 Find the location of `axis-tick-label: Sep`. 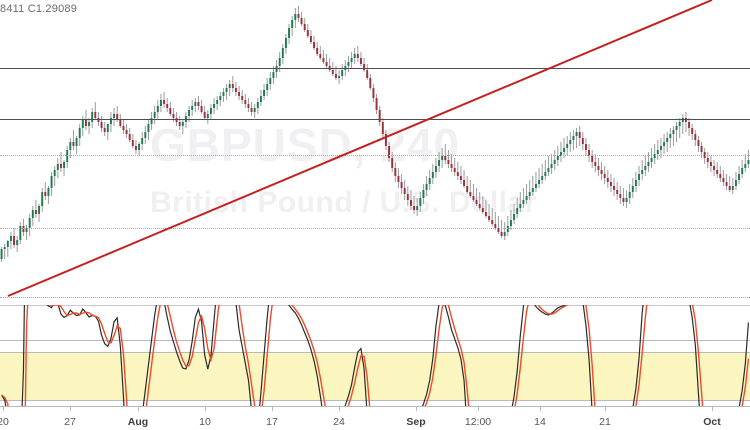

axis-tick-label: Sep is located at coordinates (416, 422).